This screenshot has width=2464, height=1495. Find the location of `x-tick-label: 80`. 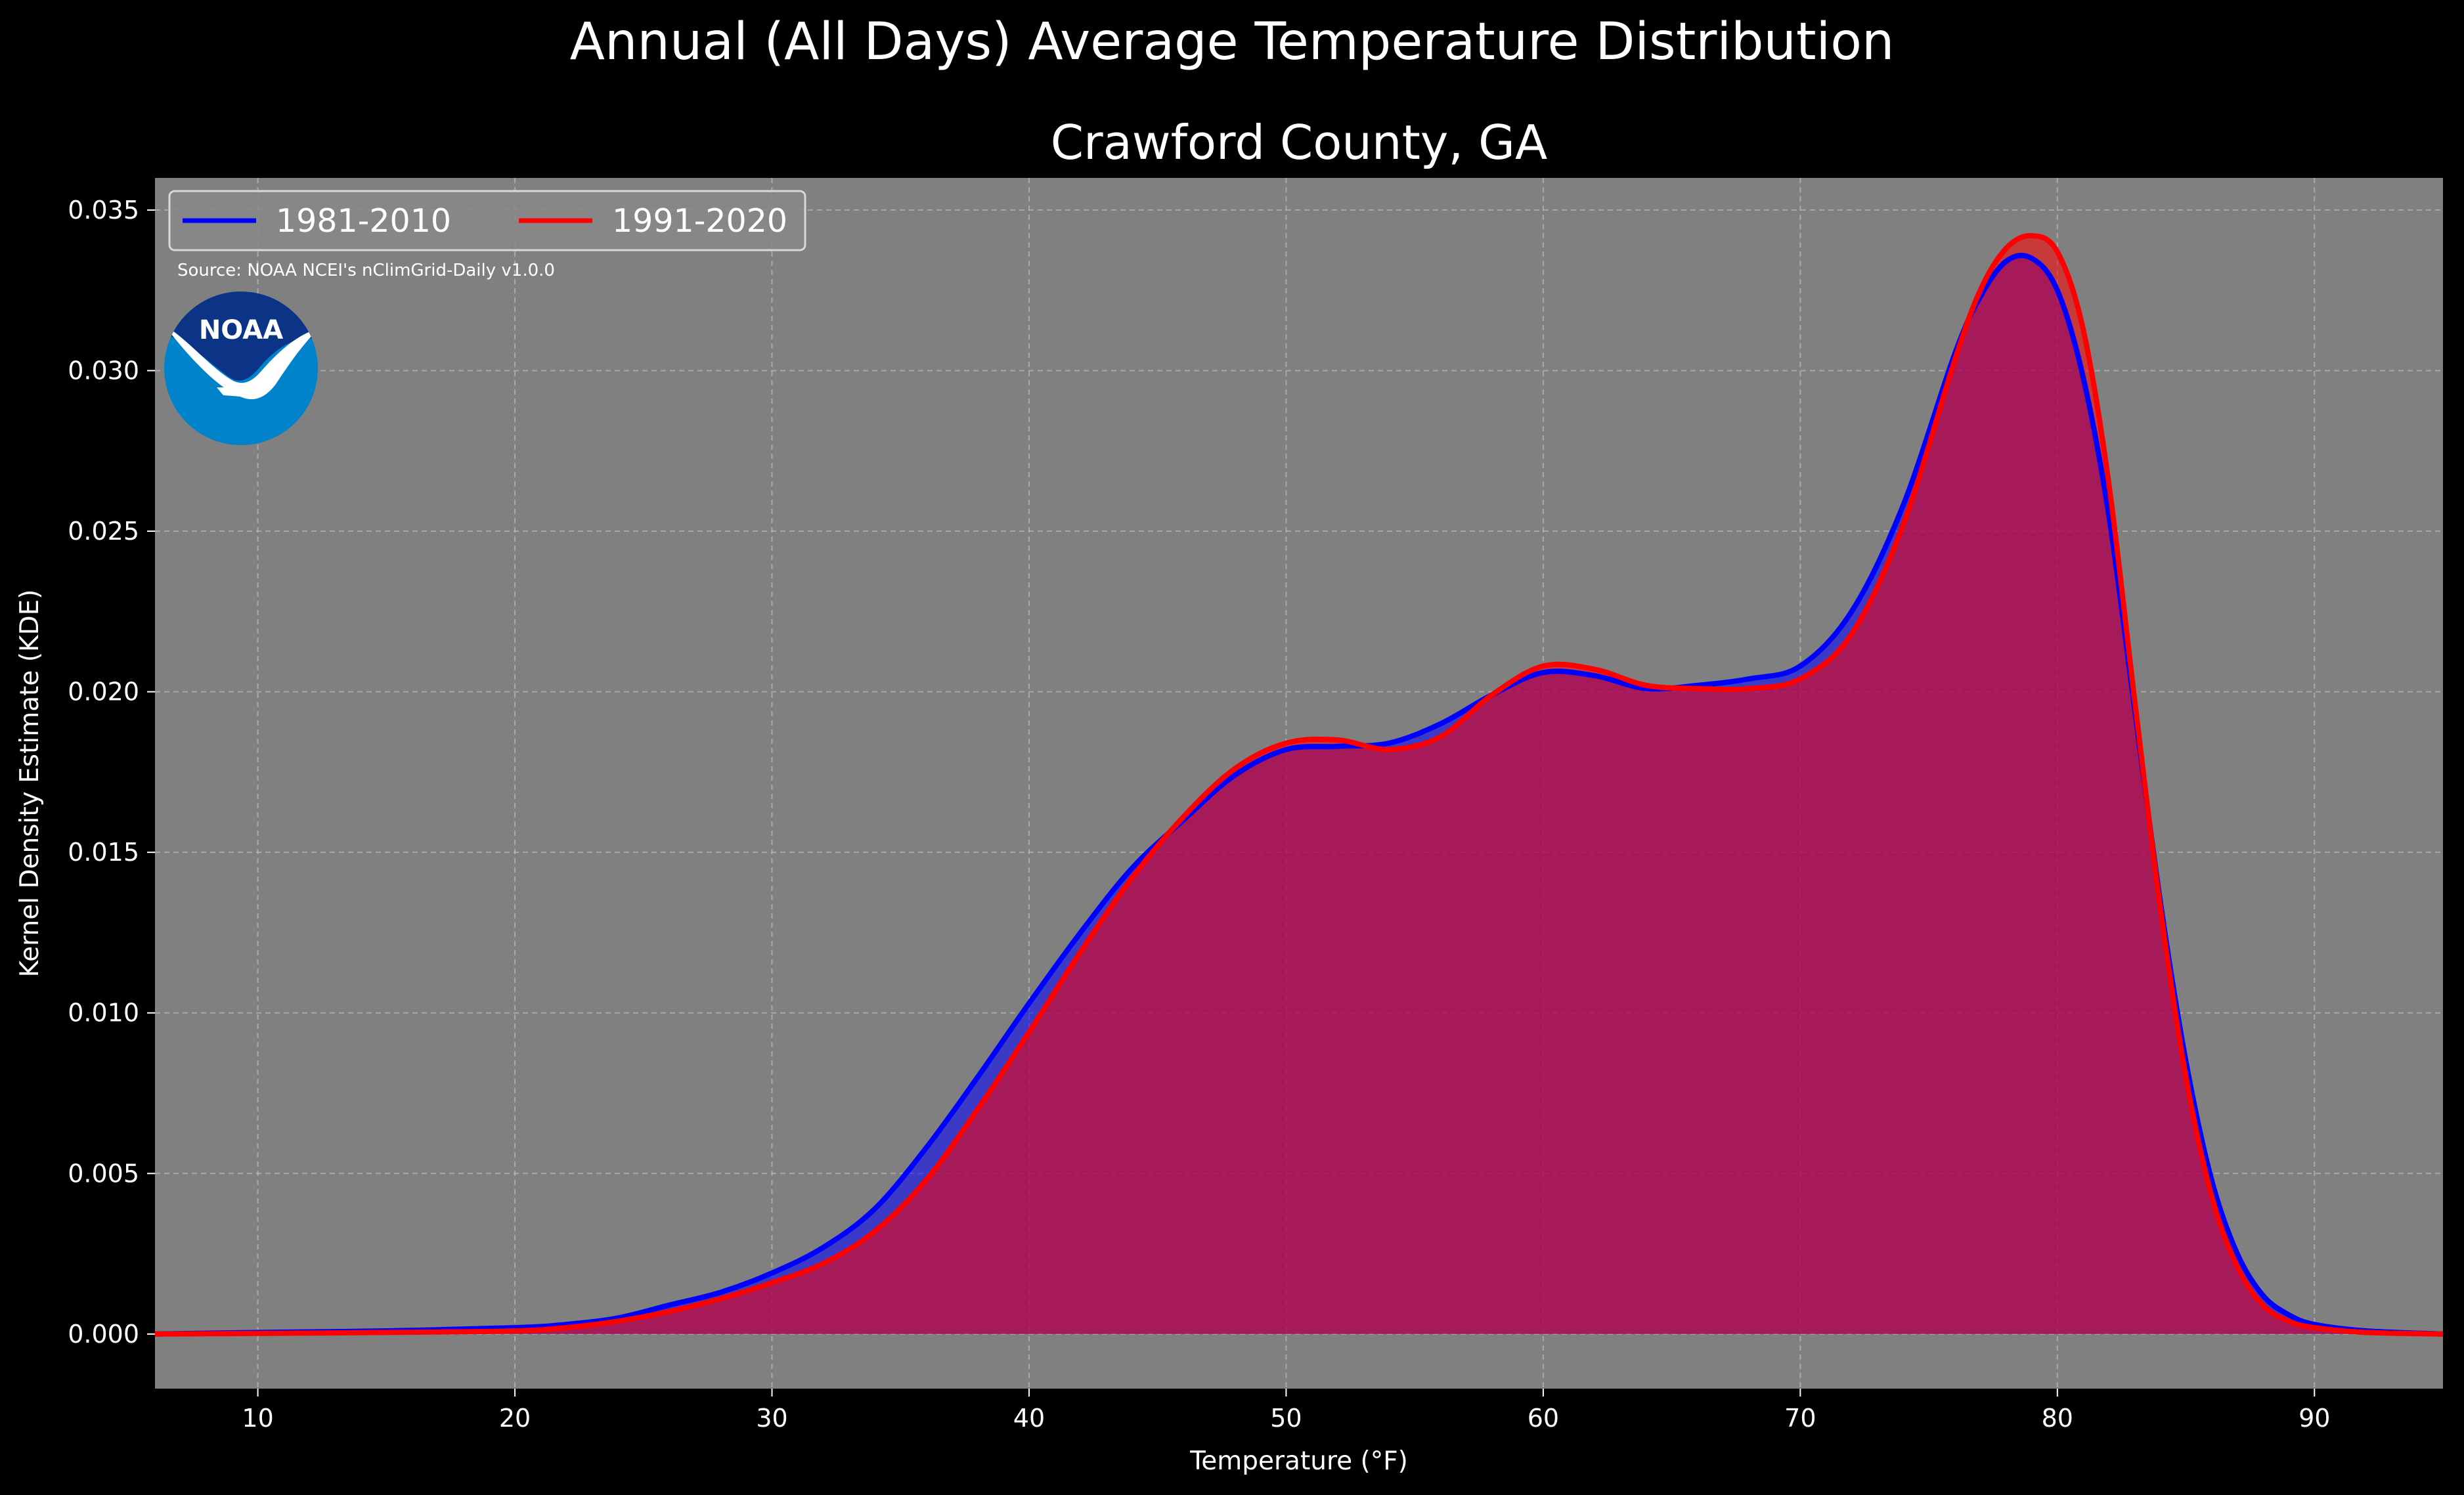

x-tick-label: 80 is located at coordinates (2057, 1418).